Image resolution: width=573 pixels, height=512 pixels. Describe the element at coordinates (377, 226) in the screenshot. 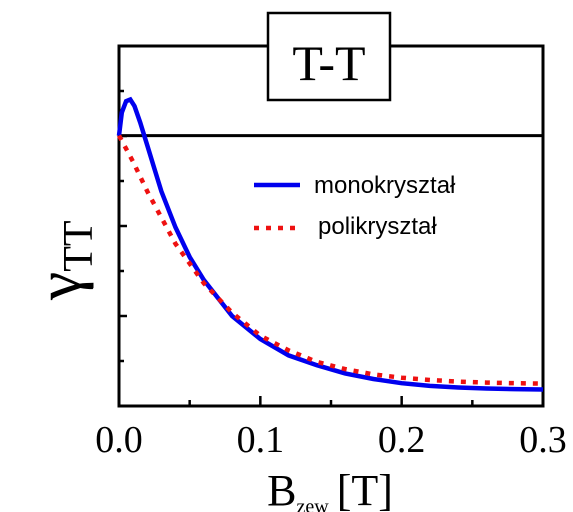

I see `legend-label-polikrysztal: polikryształ` at that location.